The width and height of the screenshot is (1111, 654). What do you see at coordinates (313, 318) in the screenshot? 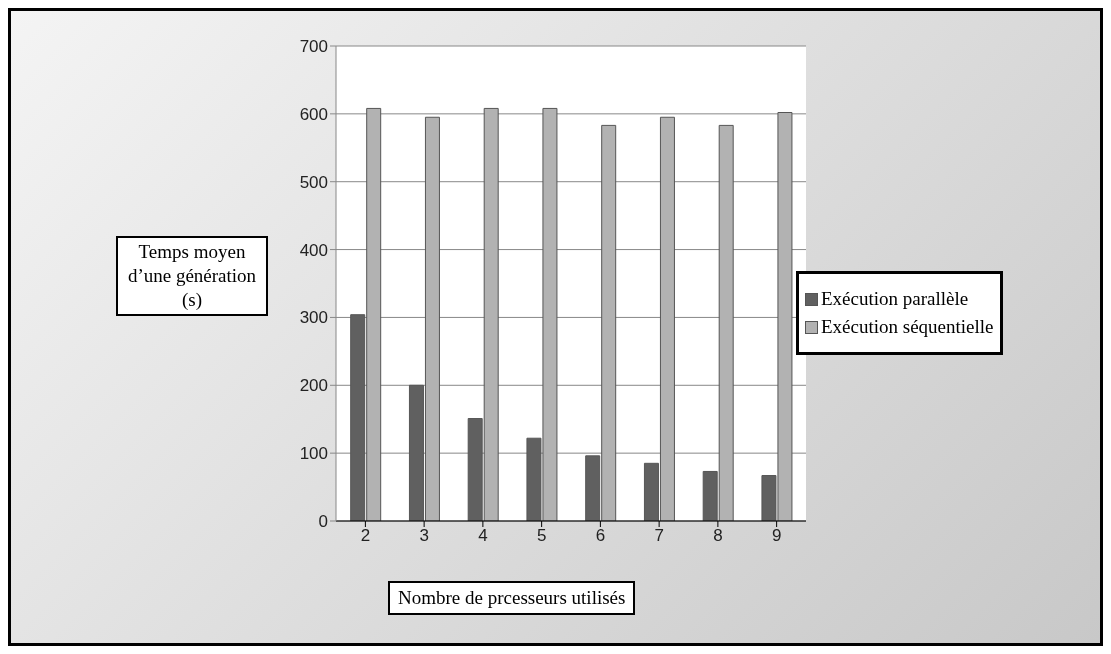
I see `y-tick-label: 300` at bounding box center [313, 318].